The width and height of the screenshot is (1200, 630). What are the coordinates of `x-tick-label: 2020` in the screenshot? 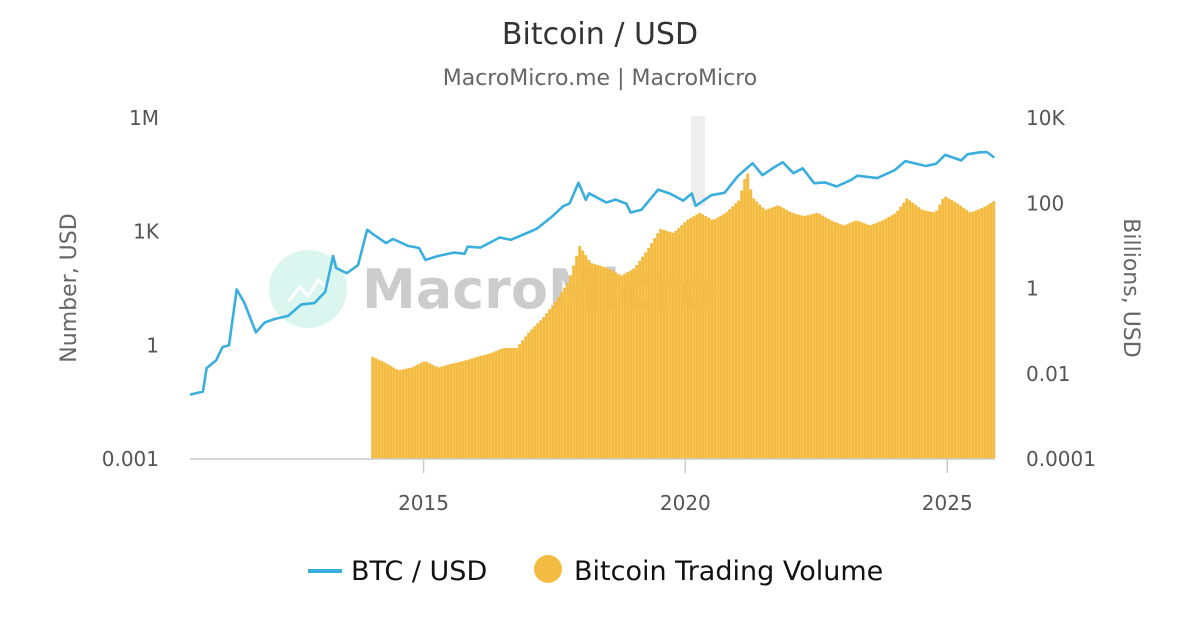 It's located at (685, 503).